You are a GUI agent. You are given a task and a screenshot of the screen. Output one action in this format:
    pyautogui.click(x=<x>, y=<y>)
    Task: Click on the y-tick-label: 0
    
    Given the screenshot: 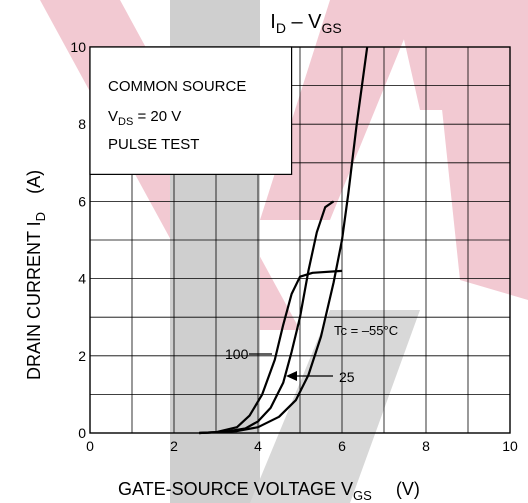 What is the action you would take?
    pyautogui.click(x=82, y=433)
    